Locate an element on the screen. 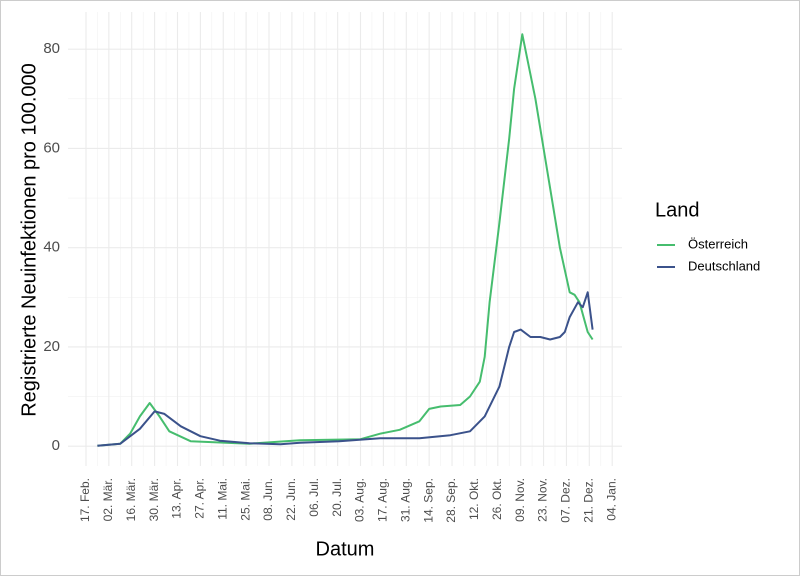  x-axis-label: Datum is located at coordinates (345, 549).